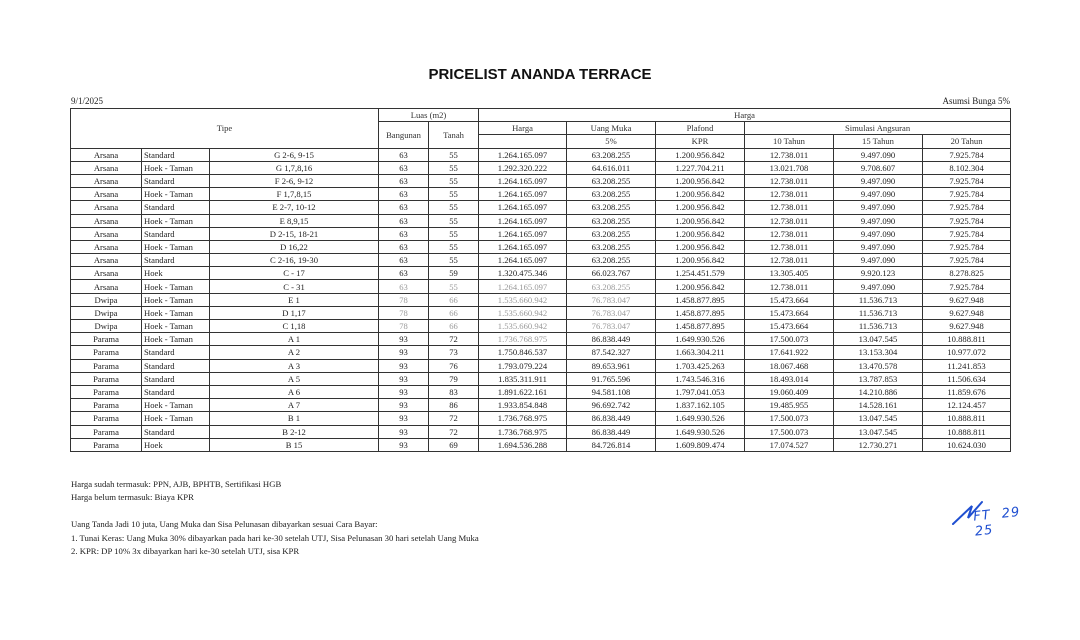  Describe the element at coordinates (700, 167) in the screenshot. I see `cell-plafond-kpr: 1.227.704.211` at that location.